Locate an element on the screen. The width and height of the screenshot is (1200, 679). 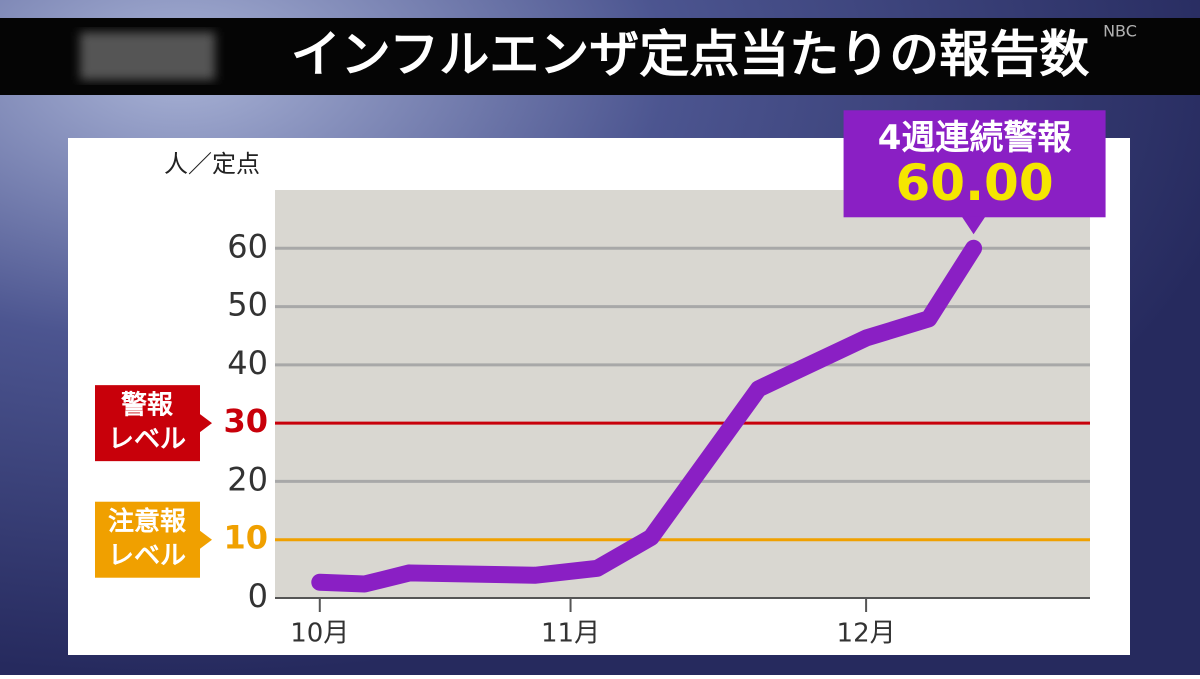
x-tick-label: 11月 is located at coordinates (570, 634).